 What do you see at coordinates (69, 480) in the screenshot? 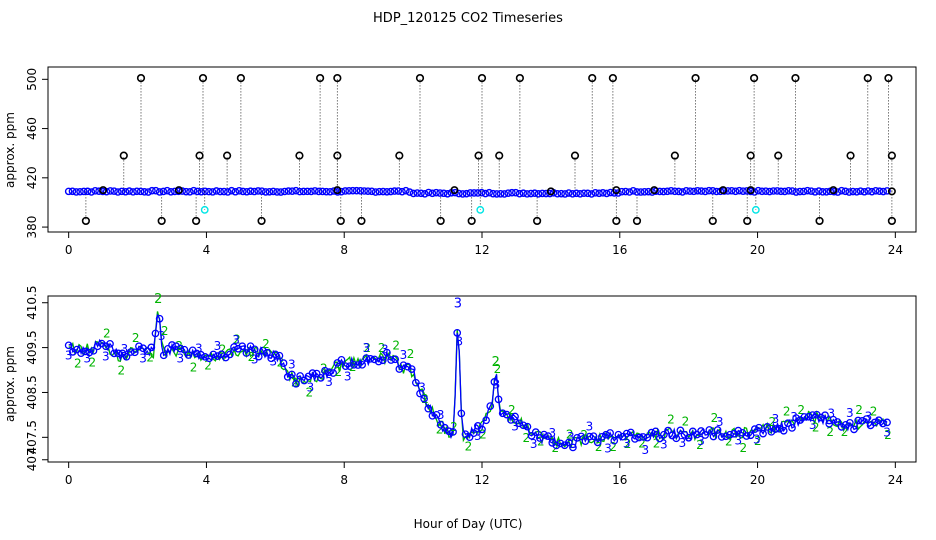
I see `bottom-x-tick-label: 0` at bounding box center [69, 480].